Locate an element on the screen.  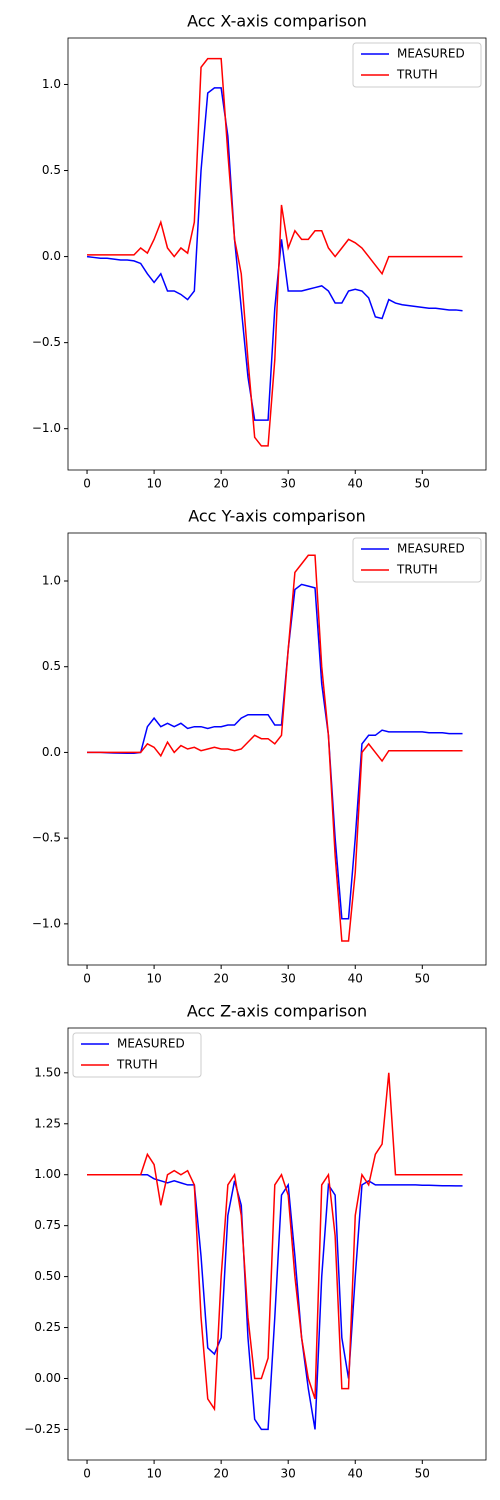
y-tick-label: 0.00 is located at coordinates (47, 1378).